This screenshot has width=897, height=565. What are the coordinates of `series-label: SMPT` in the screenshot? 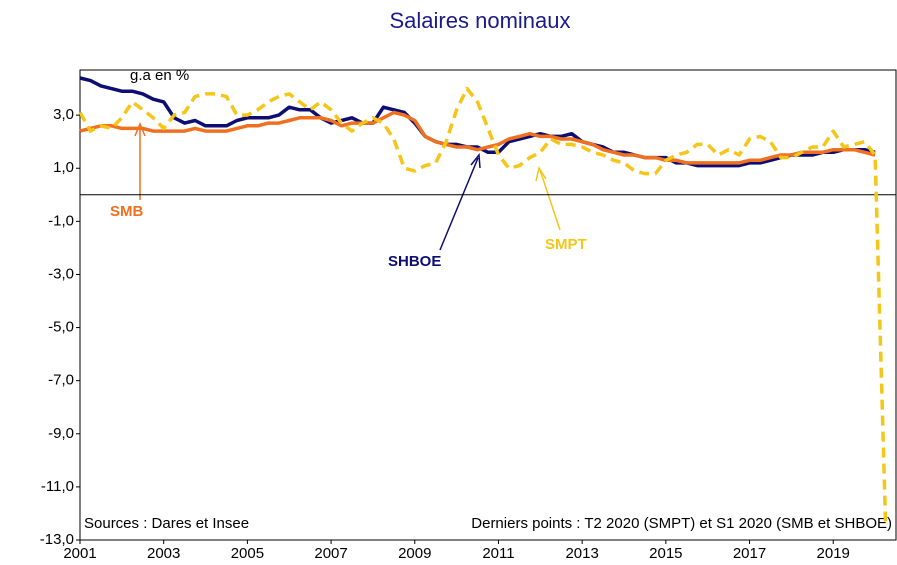 It's located at (566, 244).